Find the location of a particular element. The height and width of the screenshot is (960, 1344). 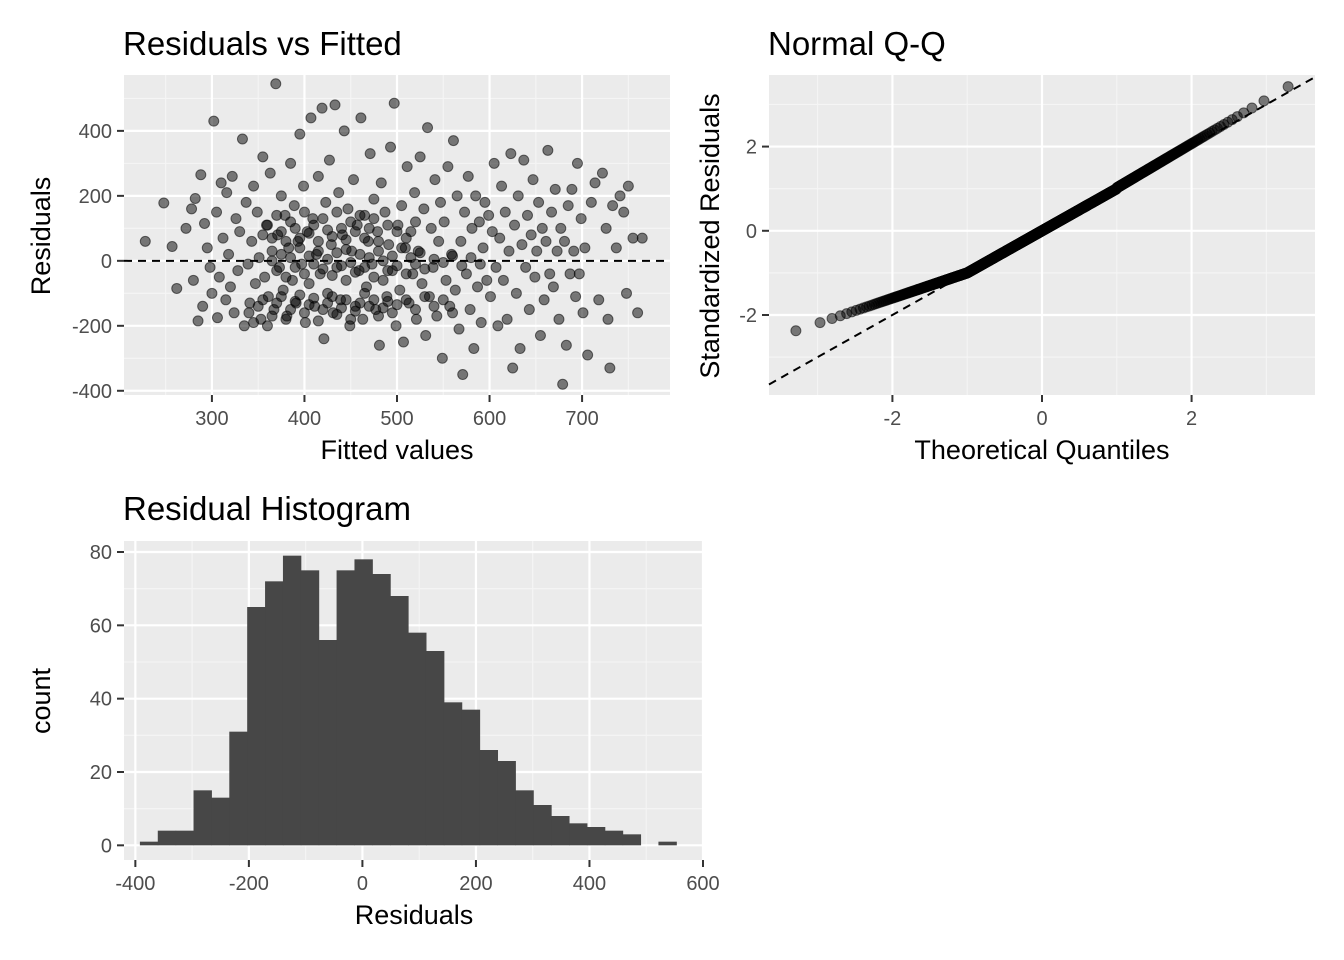

y-tick-label: 40 is located at coordinates (101, 700).